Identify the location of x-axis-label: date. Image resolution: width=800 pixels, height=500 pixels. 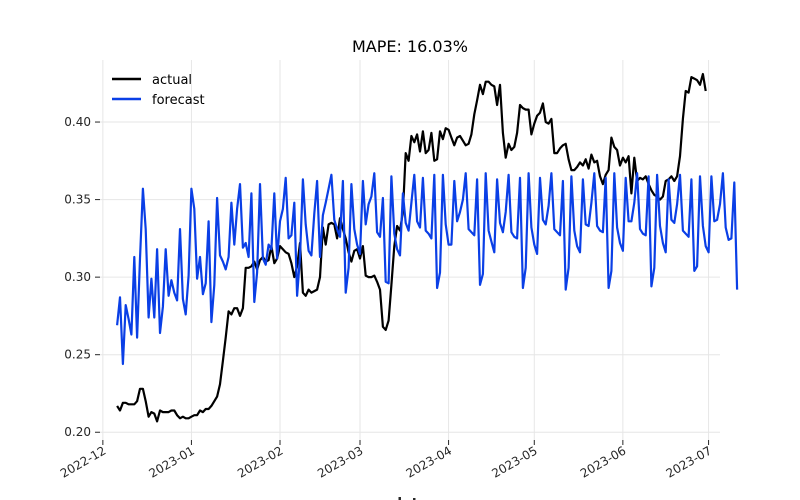
(410, 498).